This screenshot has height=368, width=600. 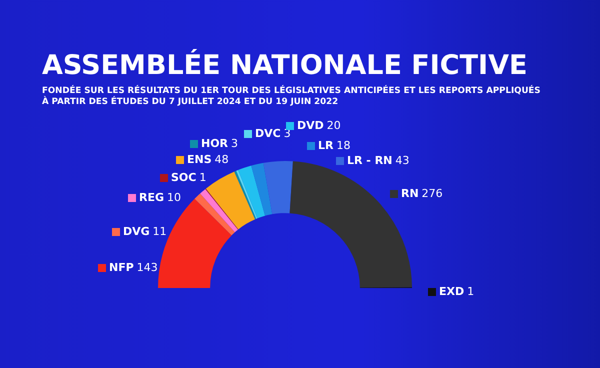 I want to click on legend-label: HOR, so click(x=215, y=143).